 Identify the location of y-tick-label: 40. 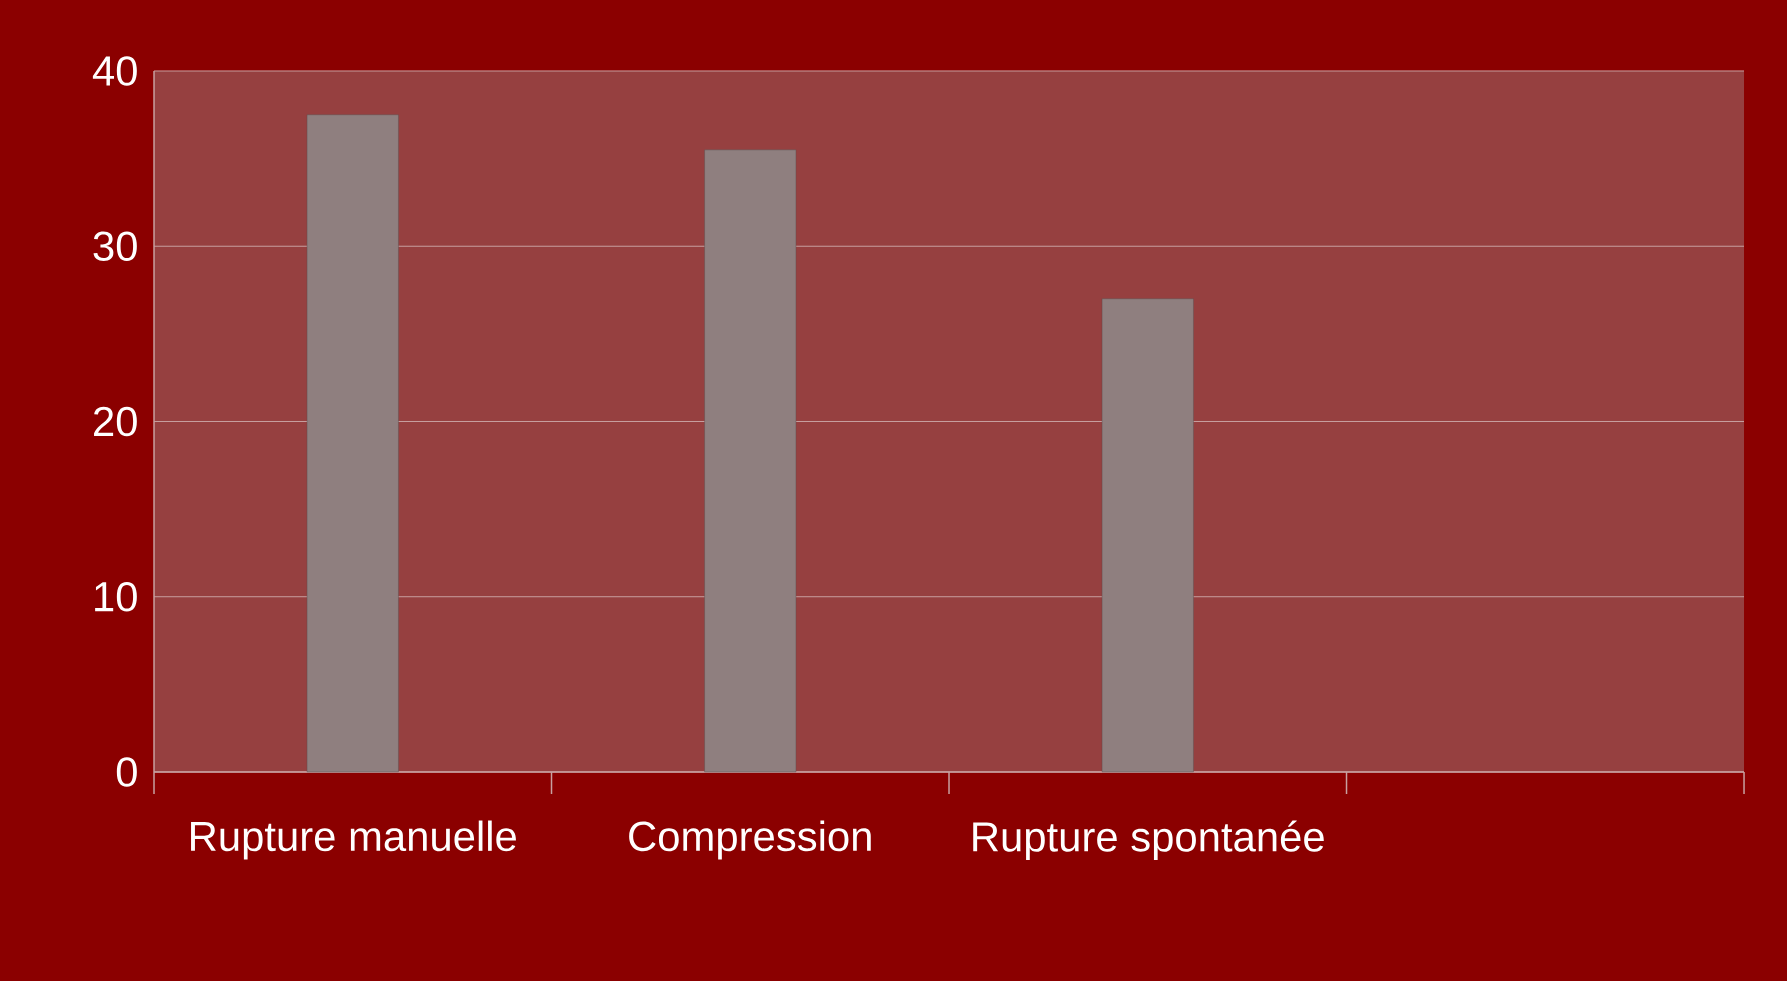
(114, 71).